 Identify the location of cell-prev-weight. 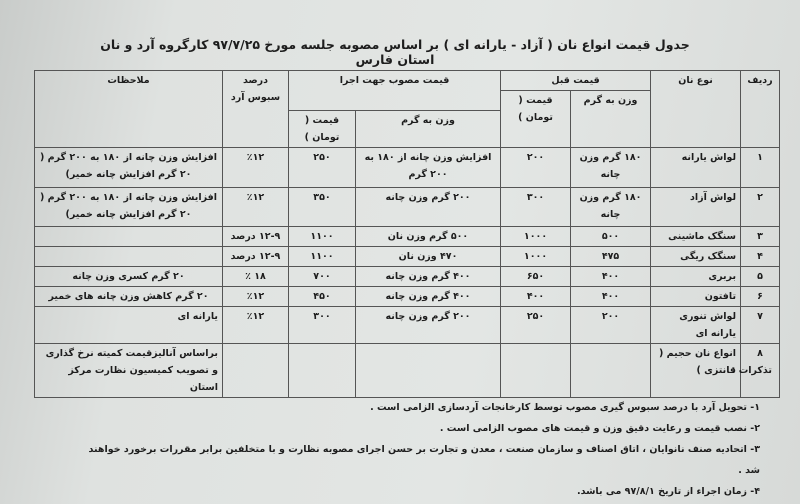
(611, 370).